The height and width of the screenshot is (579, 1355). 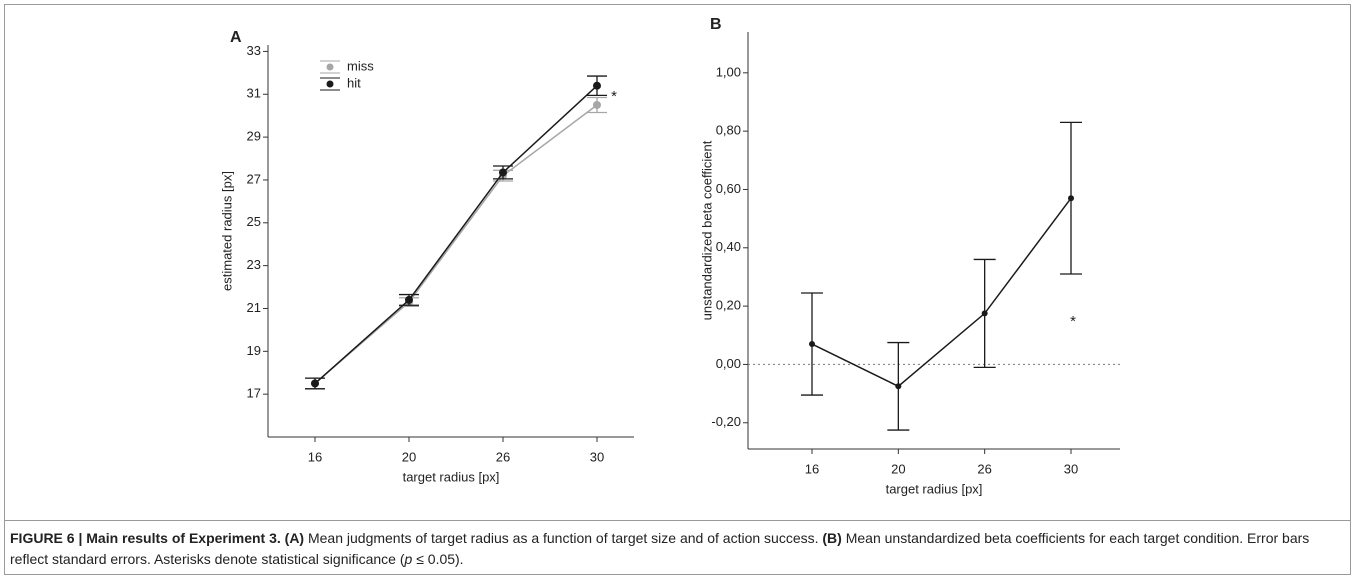 What do you see at coordinates (354, 82) in the screenshot?
I see `legend-label: hit` at bounding box center [354, 82].